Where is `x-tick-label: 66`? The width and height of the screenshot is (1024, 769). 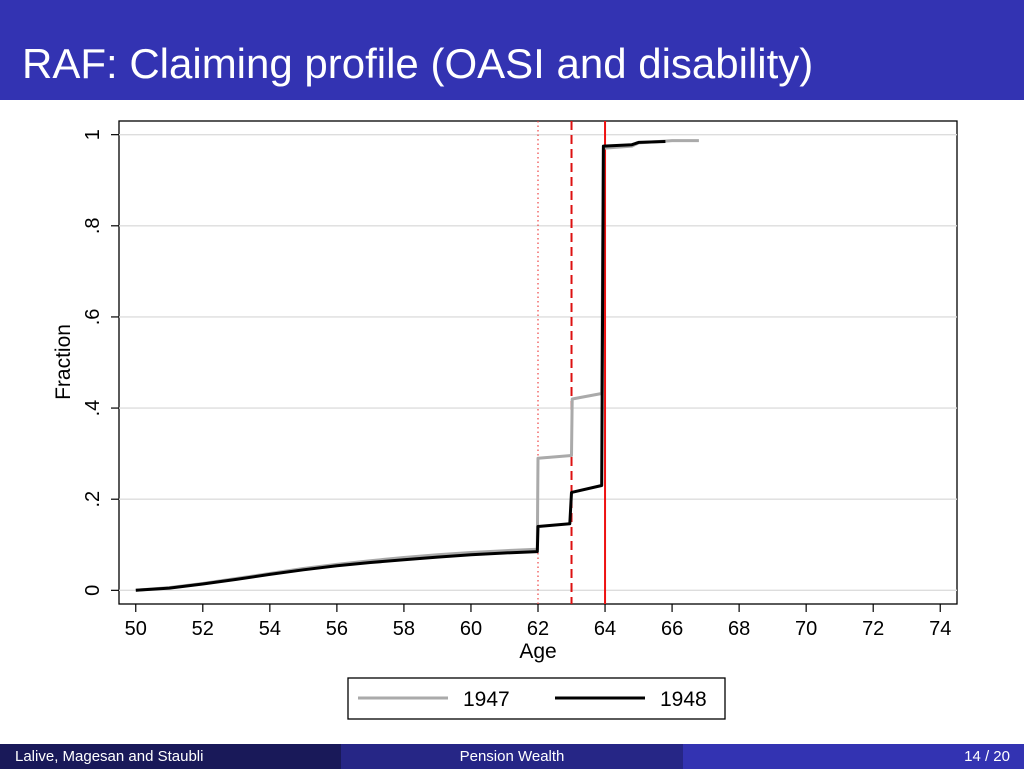 x-tick-label: 66 is located at coordinates (672, 629).